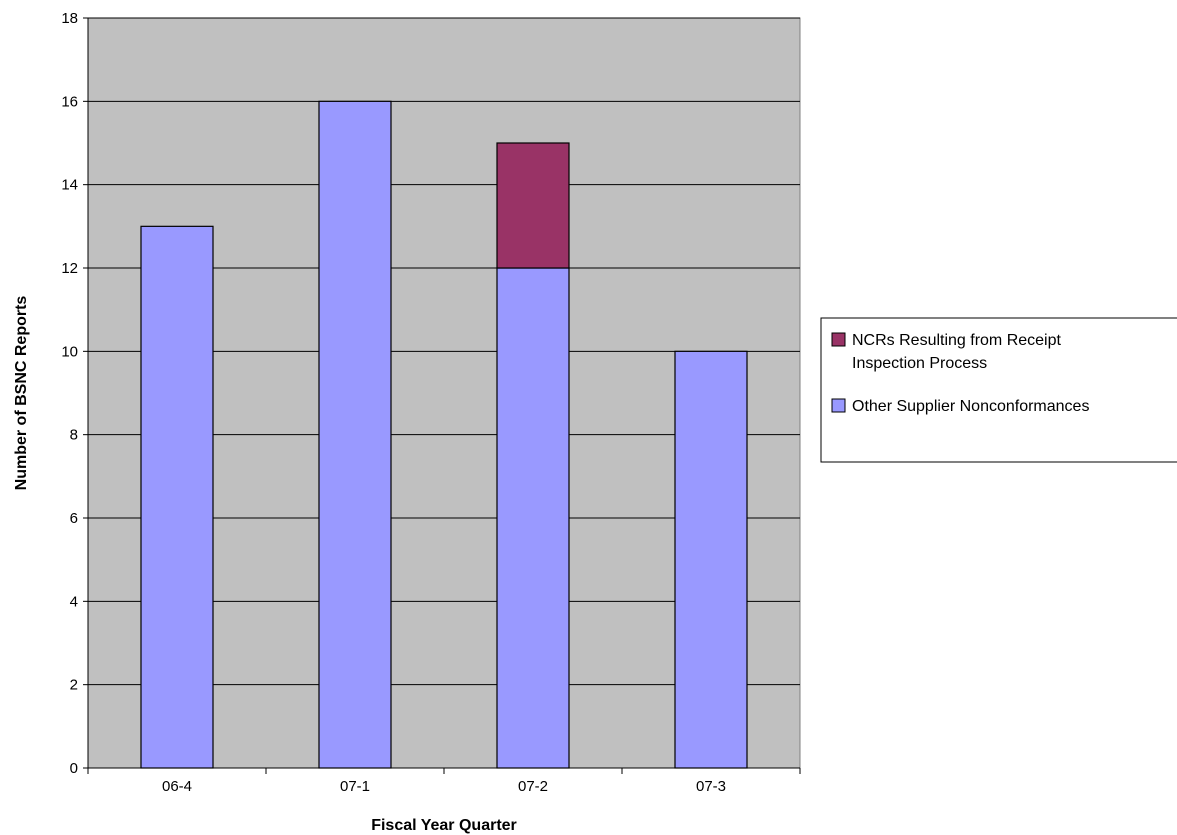 The width and height of the screenshot is (1177, 835). Describe the element at coordinates (21, 393) in the screenshot. I see `y-axis-title: Number of BSNC Reports` at that location.